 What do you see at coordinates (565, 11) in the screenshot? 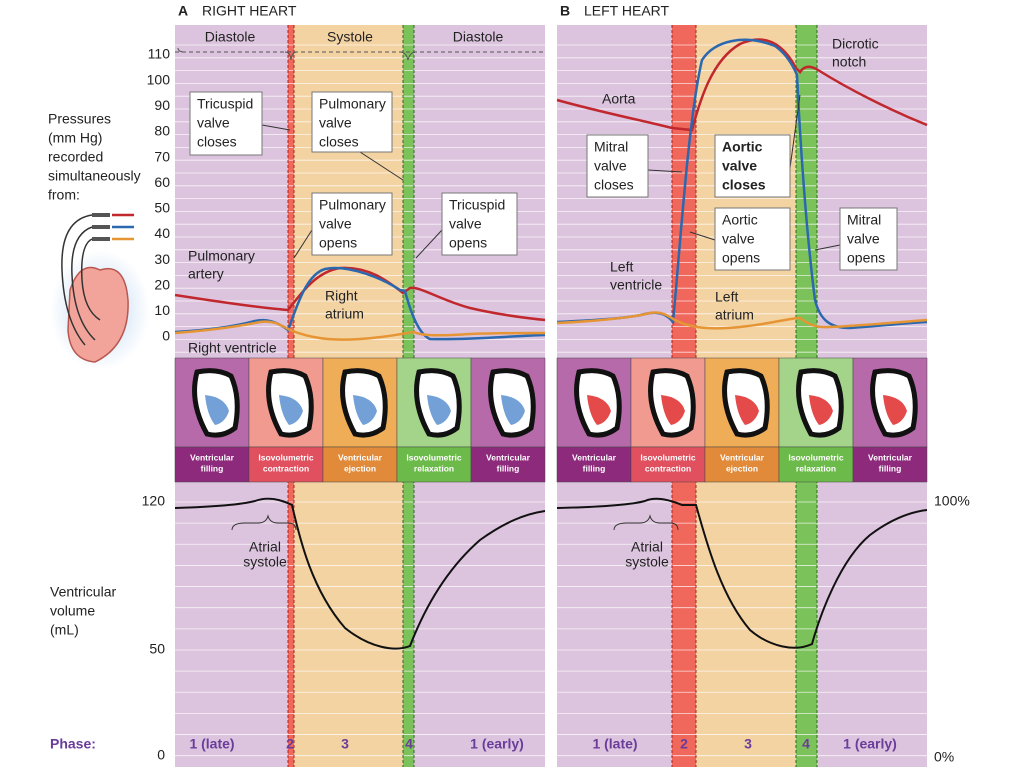
I see `panel-letter: B` at bounding box center [565, 11].